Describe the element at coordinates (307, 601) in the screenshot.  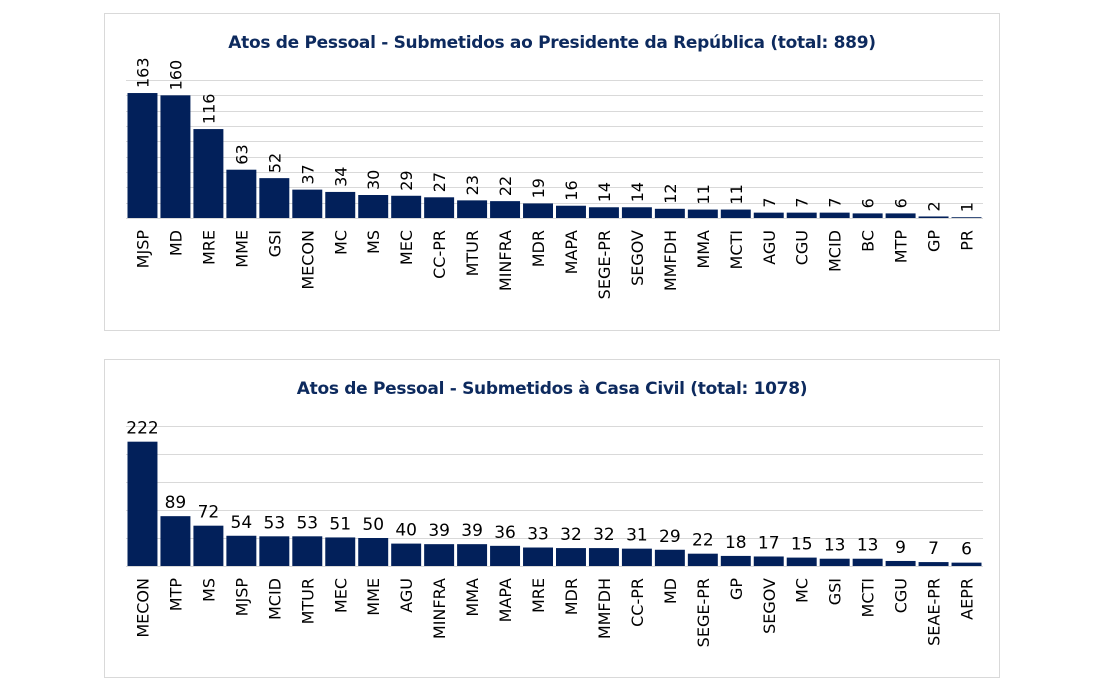
I see `category-label: MTUR` at that location.